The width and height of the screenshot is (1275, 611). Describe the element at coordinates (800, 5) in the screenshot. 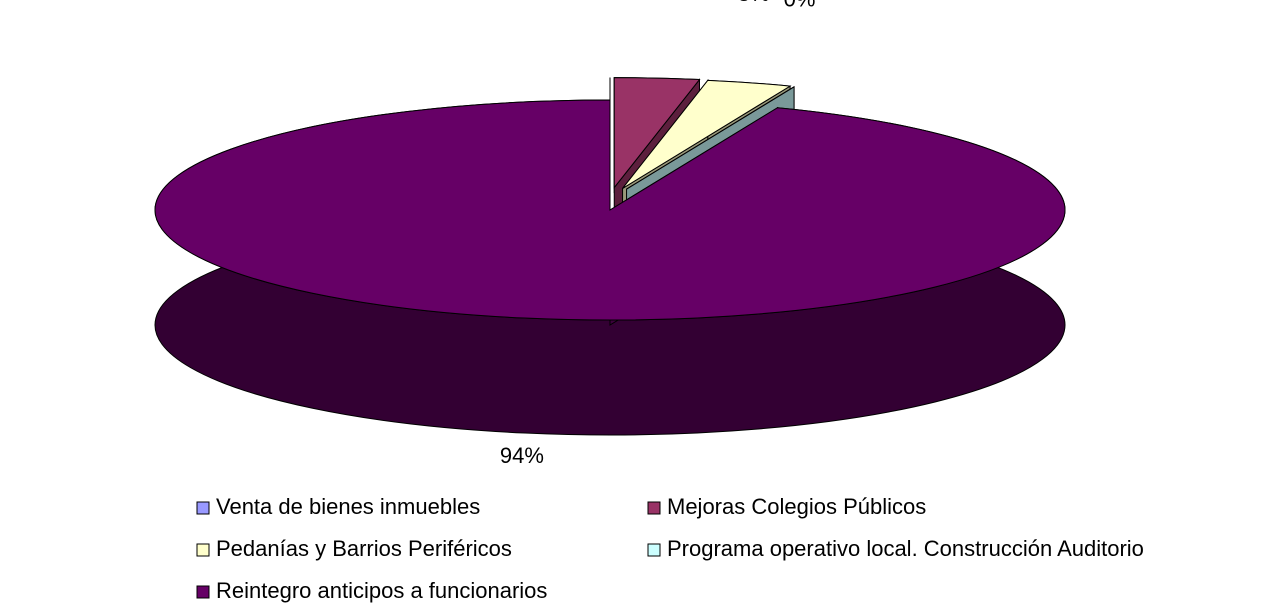

I see `data-label: 0%` at that location.